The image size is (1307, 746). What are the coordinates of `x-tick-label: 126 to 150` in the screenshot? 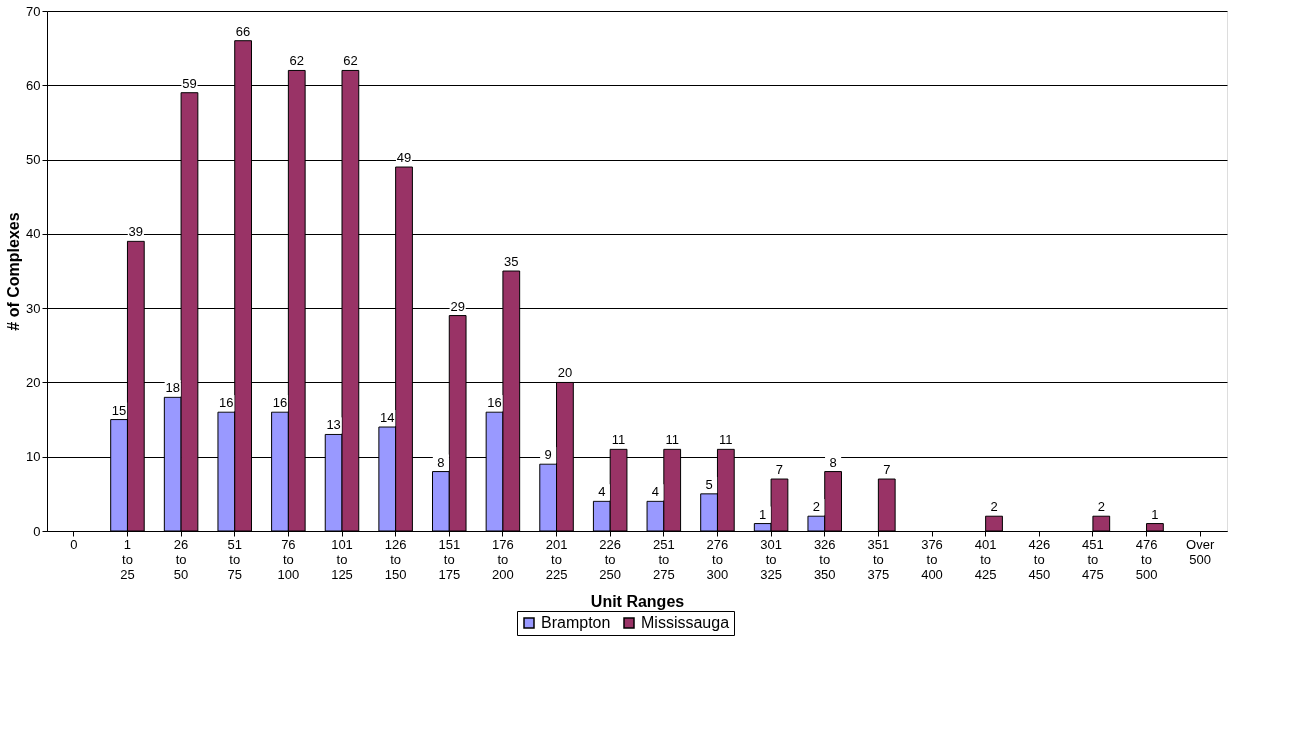 It's located at (395, 559).